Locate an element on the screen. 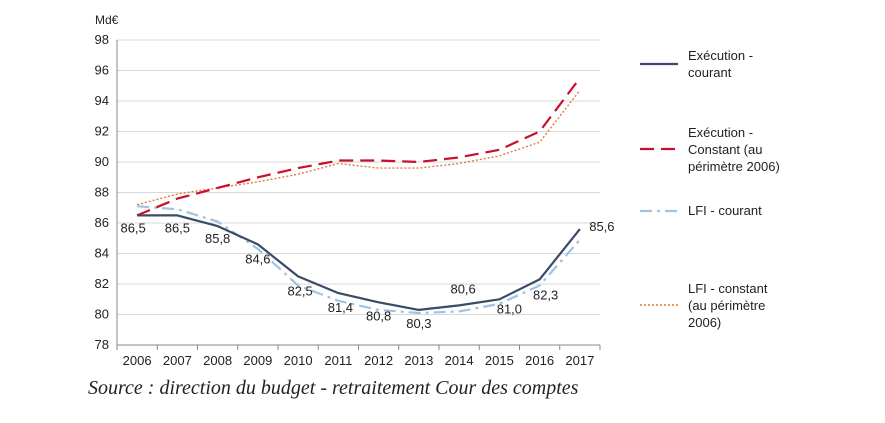 The width and height of the screenshot is (885, 423). legend-label: LFI - courant is located at coordinates (725, 210).